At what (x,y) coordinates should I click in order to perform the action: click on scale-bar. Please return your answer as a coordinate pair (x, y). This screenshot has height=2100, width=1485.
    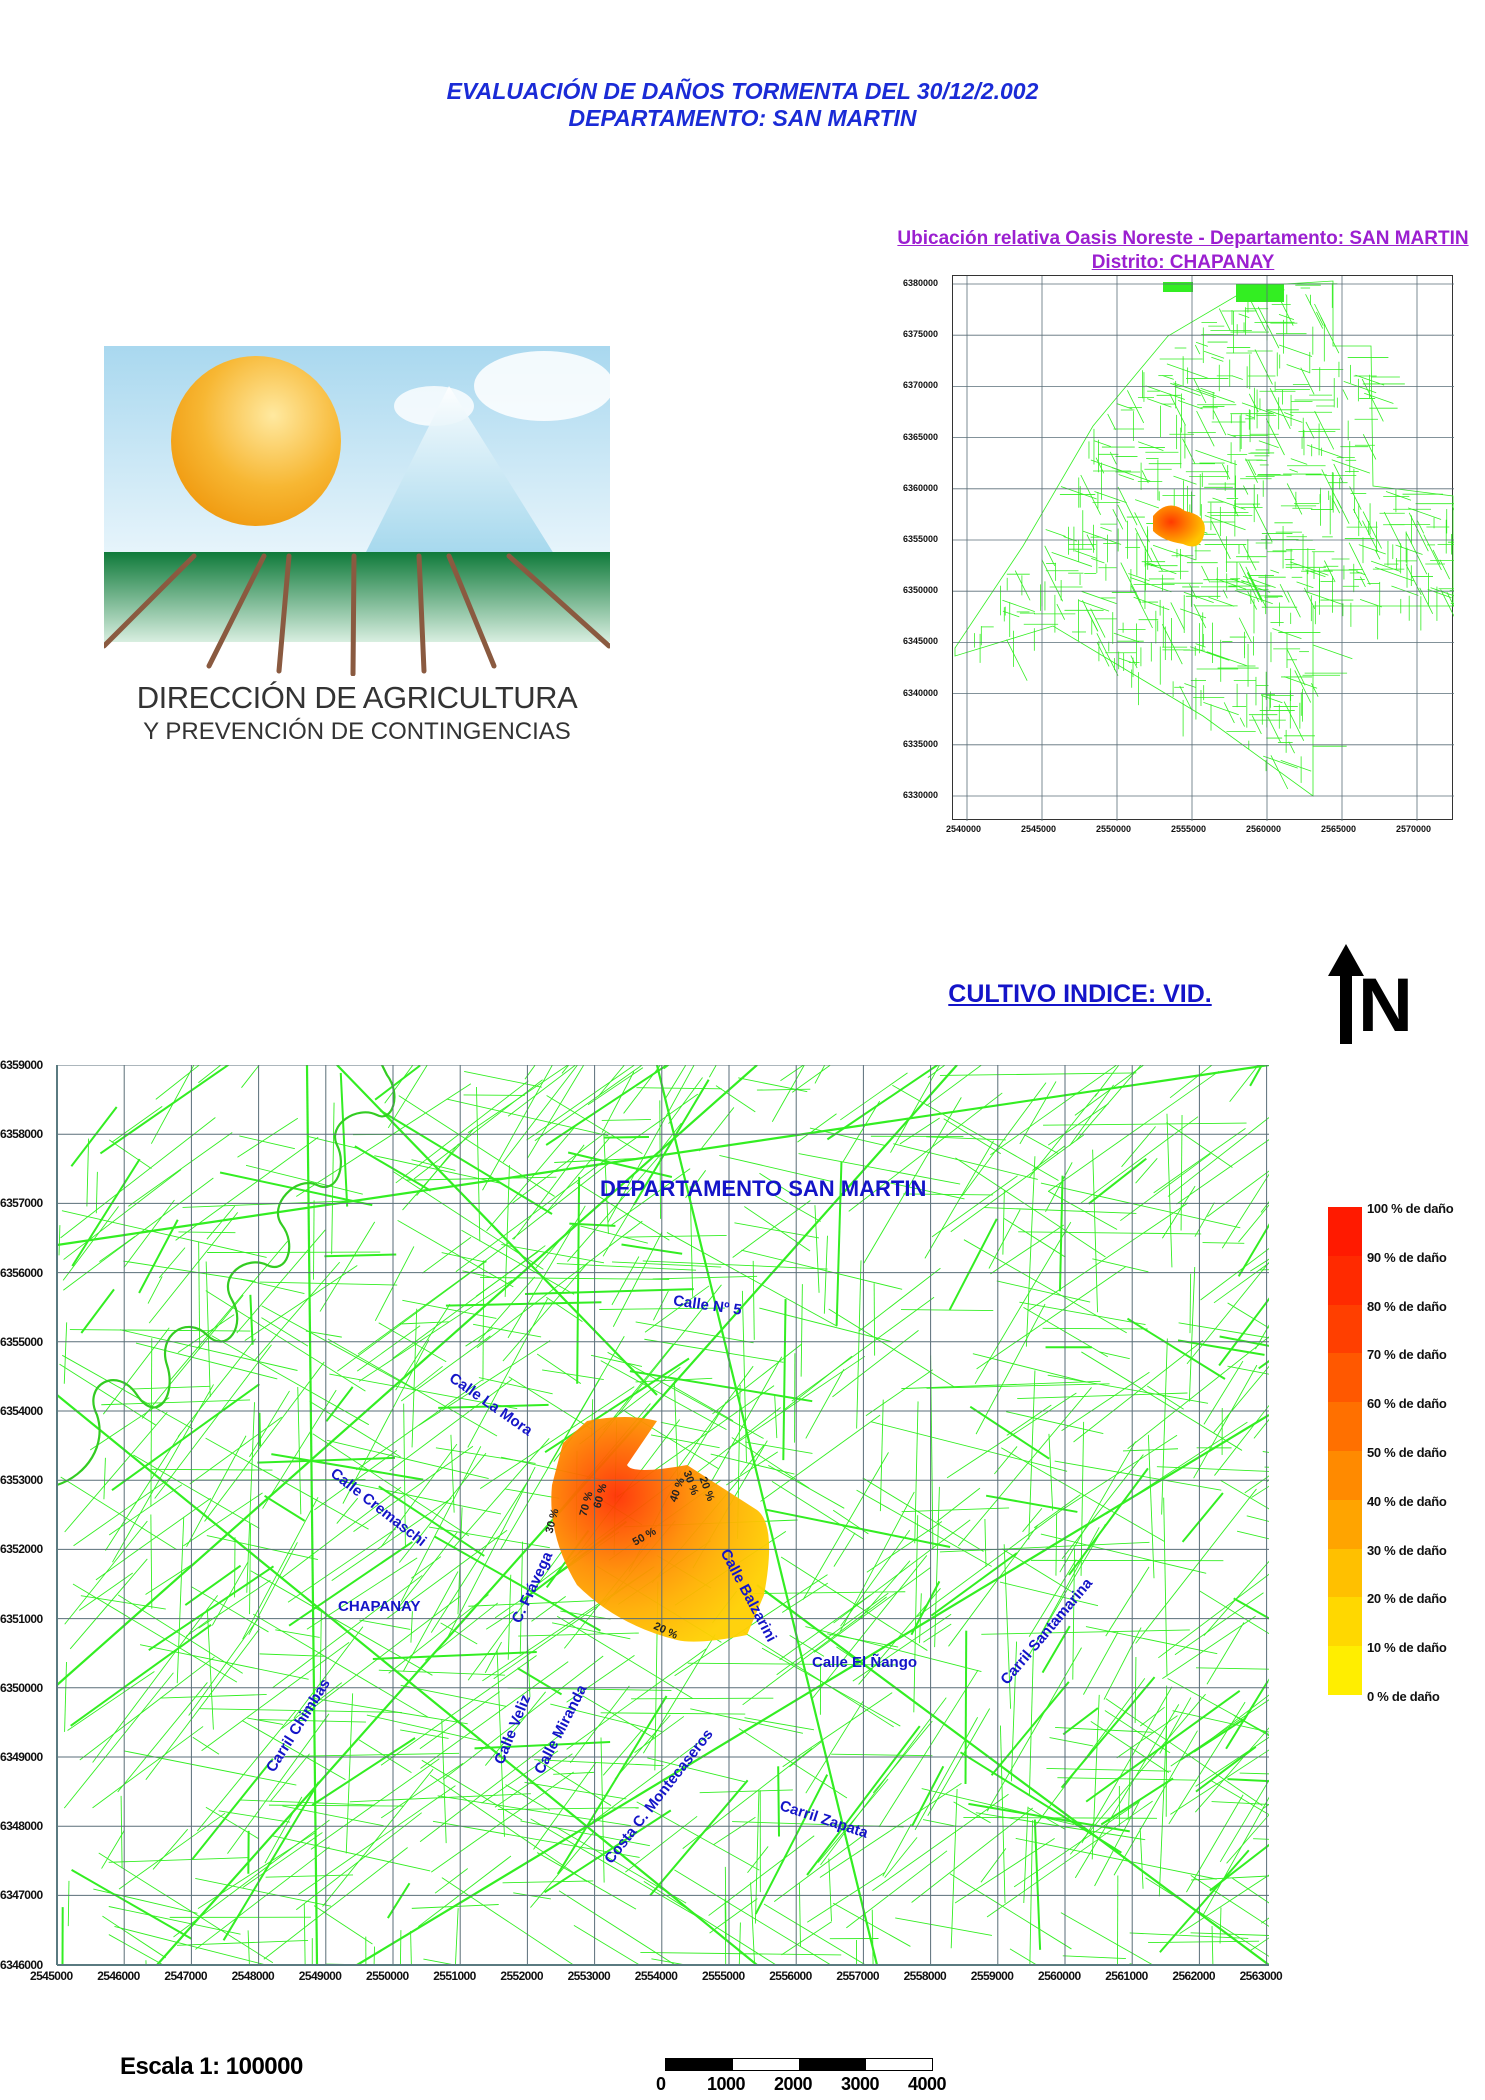
    Looking at the image, I should click on (799, 2064).